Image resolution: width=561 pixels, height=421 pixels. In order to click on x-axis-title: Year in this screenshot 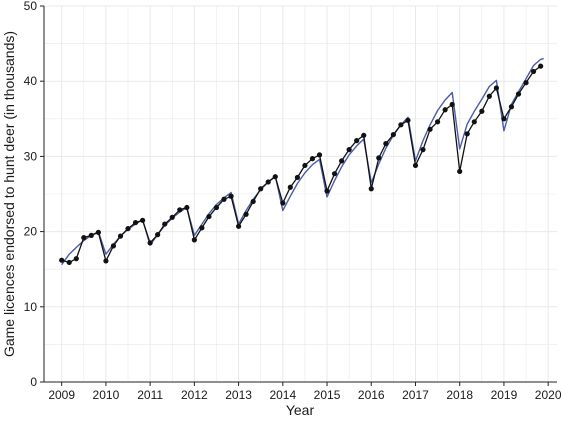, I will do `click(300, 410)`.